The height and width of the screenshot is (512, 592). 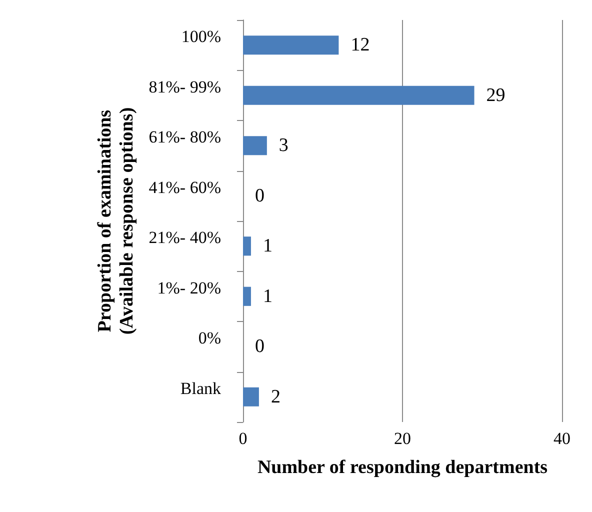 I want to click on x-tick-label: 20, so click(x=402, y=438).